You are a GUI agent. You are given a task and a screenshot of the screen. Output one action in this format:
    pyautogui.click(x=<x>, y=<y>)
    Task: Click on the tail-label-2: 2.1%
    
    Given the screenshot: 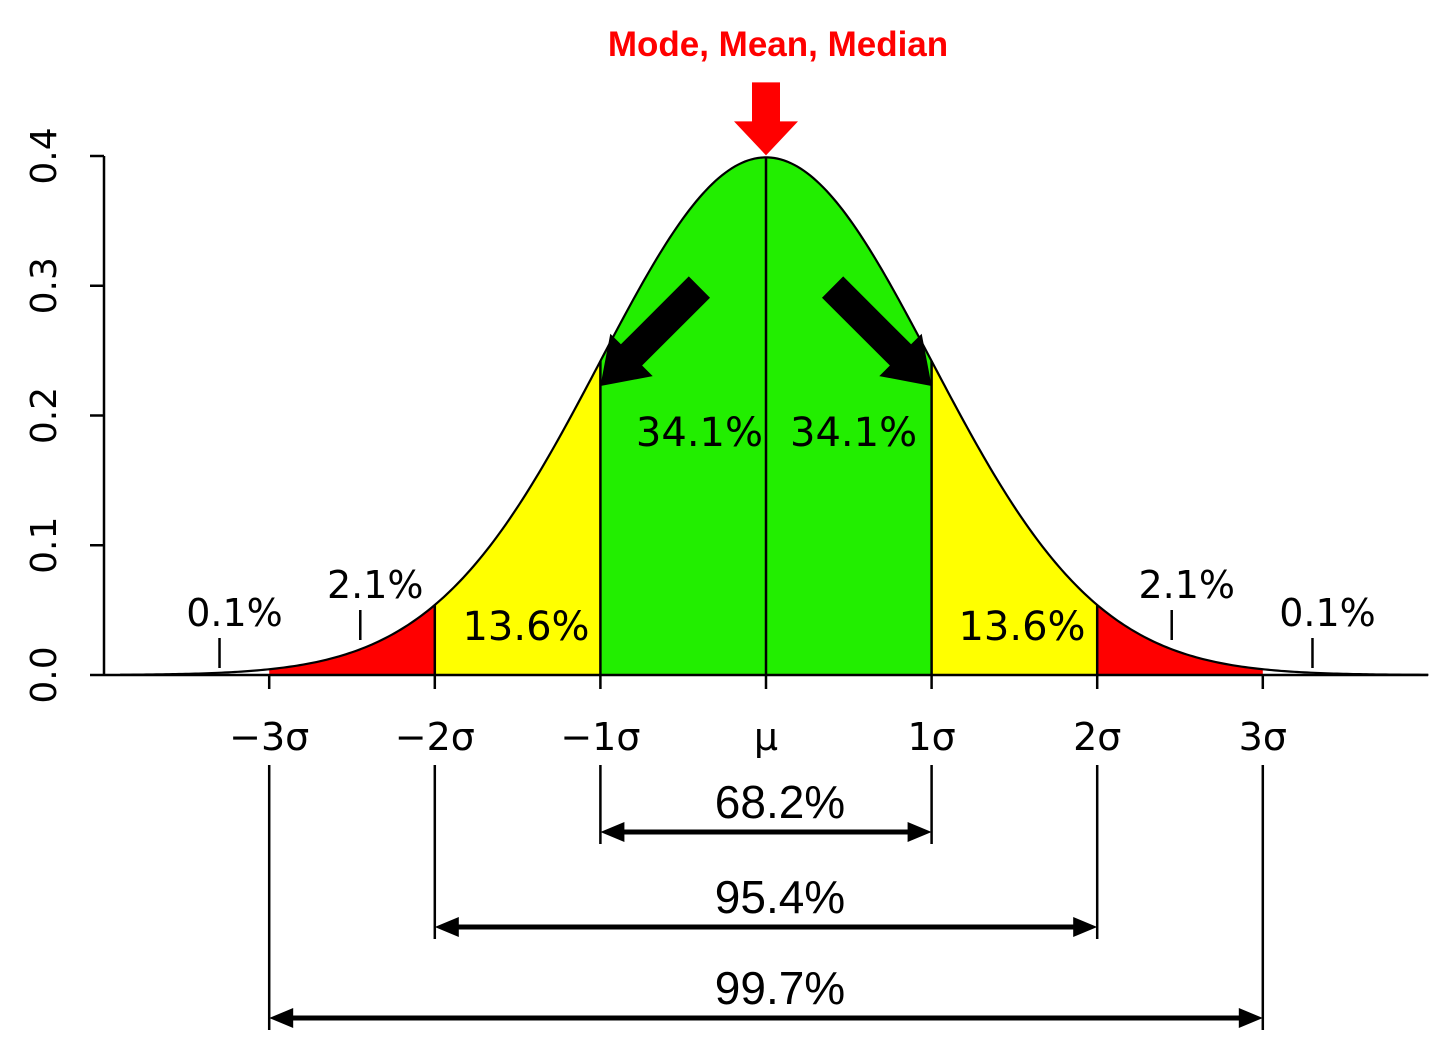 What is the action you would take?
    pyautogui.click(x=1186, y=585)
    